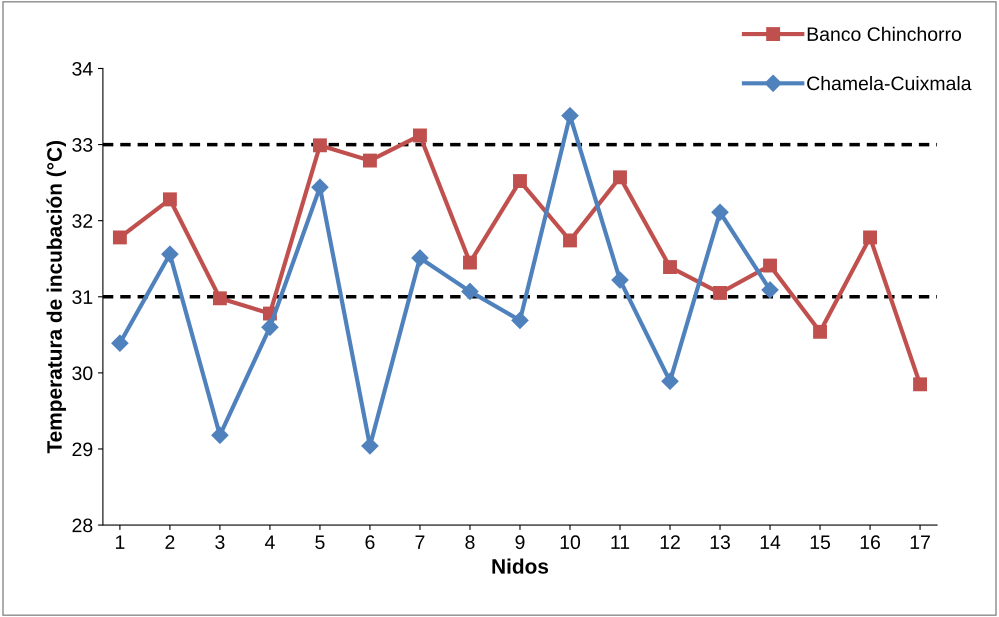 The height and width of the screenshot is (617, 999). What do you see at coordinates (269, 542) in the screenshot?
I see `x-tick-label: 4` at bounding box center [269, 542].